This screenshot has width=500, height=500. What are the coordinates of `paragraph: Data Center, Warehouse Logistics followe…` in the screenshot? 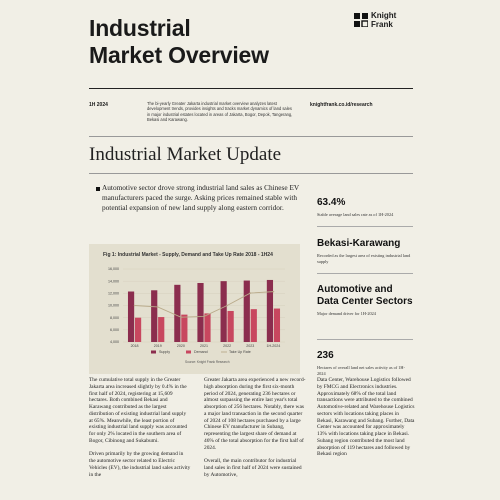 It's located at (366, 417).